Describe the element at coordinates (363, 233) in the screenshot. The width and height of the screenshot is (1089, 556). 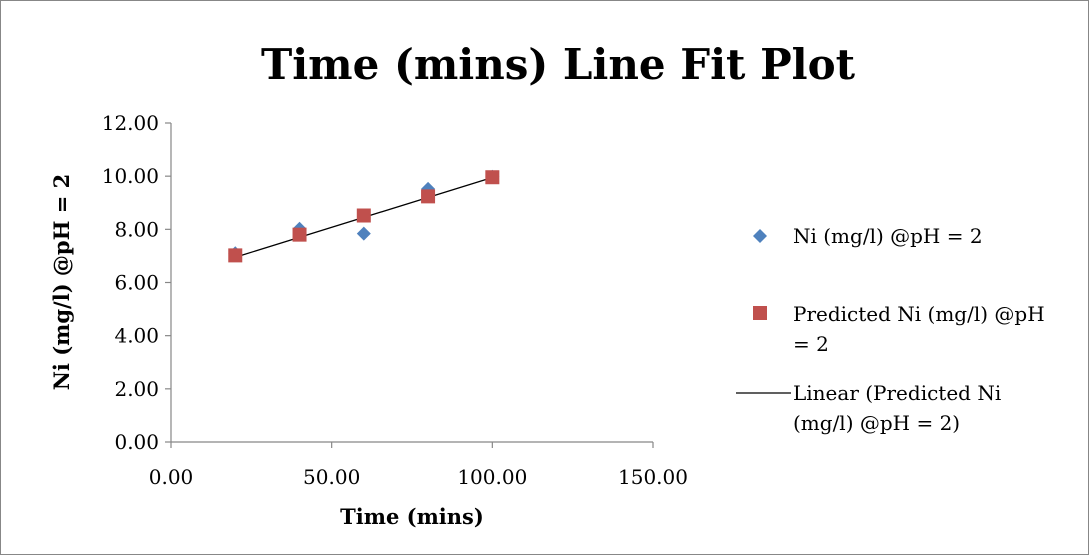
I see `observed-point` at that location.